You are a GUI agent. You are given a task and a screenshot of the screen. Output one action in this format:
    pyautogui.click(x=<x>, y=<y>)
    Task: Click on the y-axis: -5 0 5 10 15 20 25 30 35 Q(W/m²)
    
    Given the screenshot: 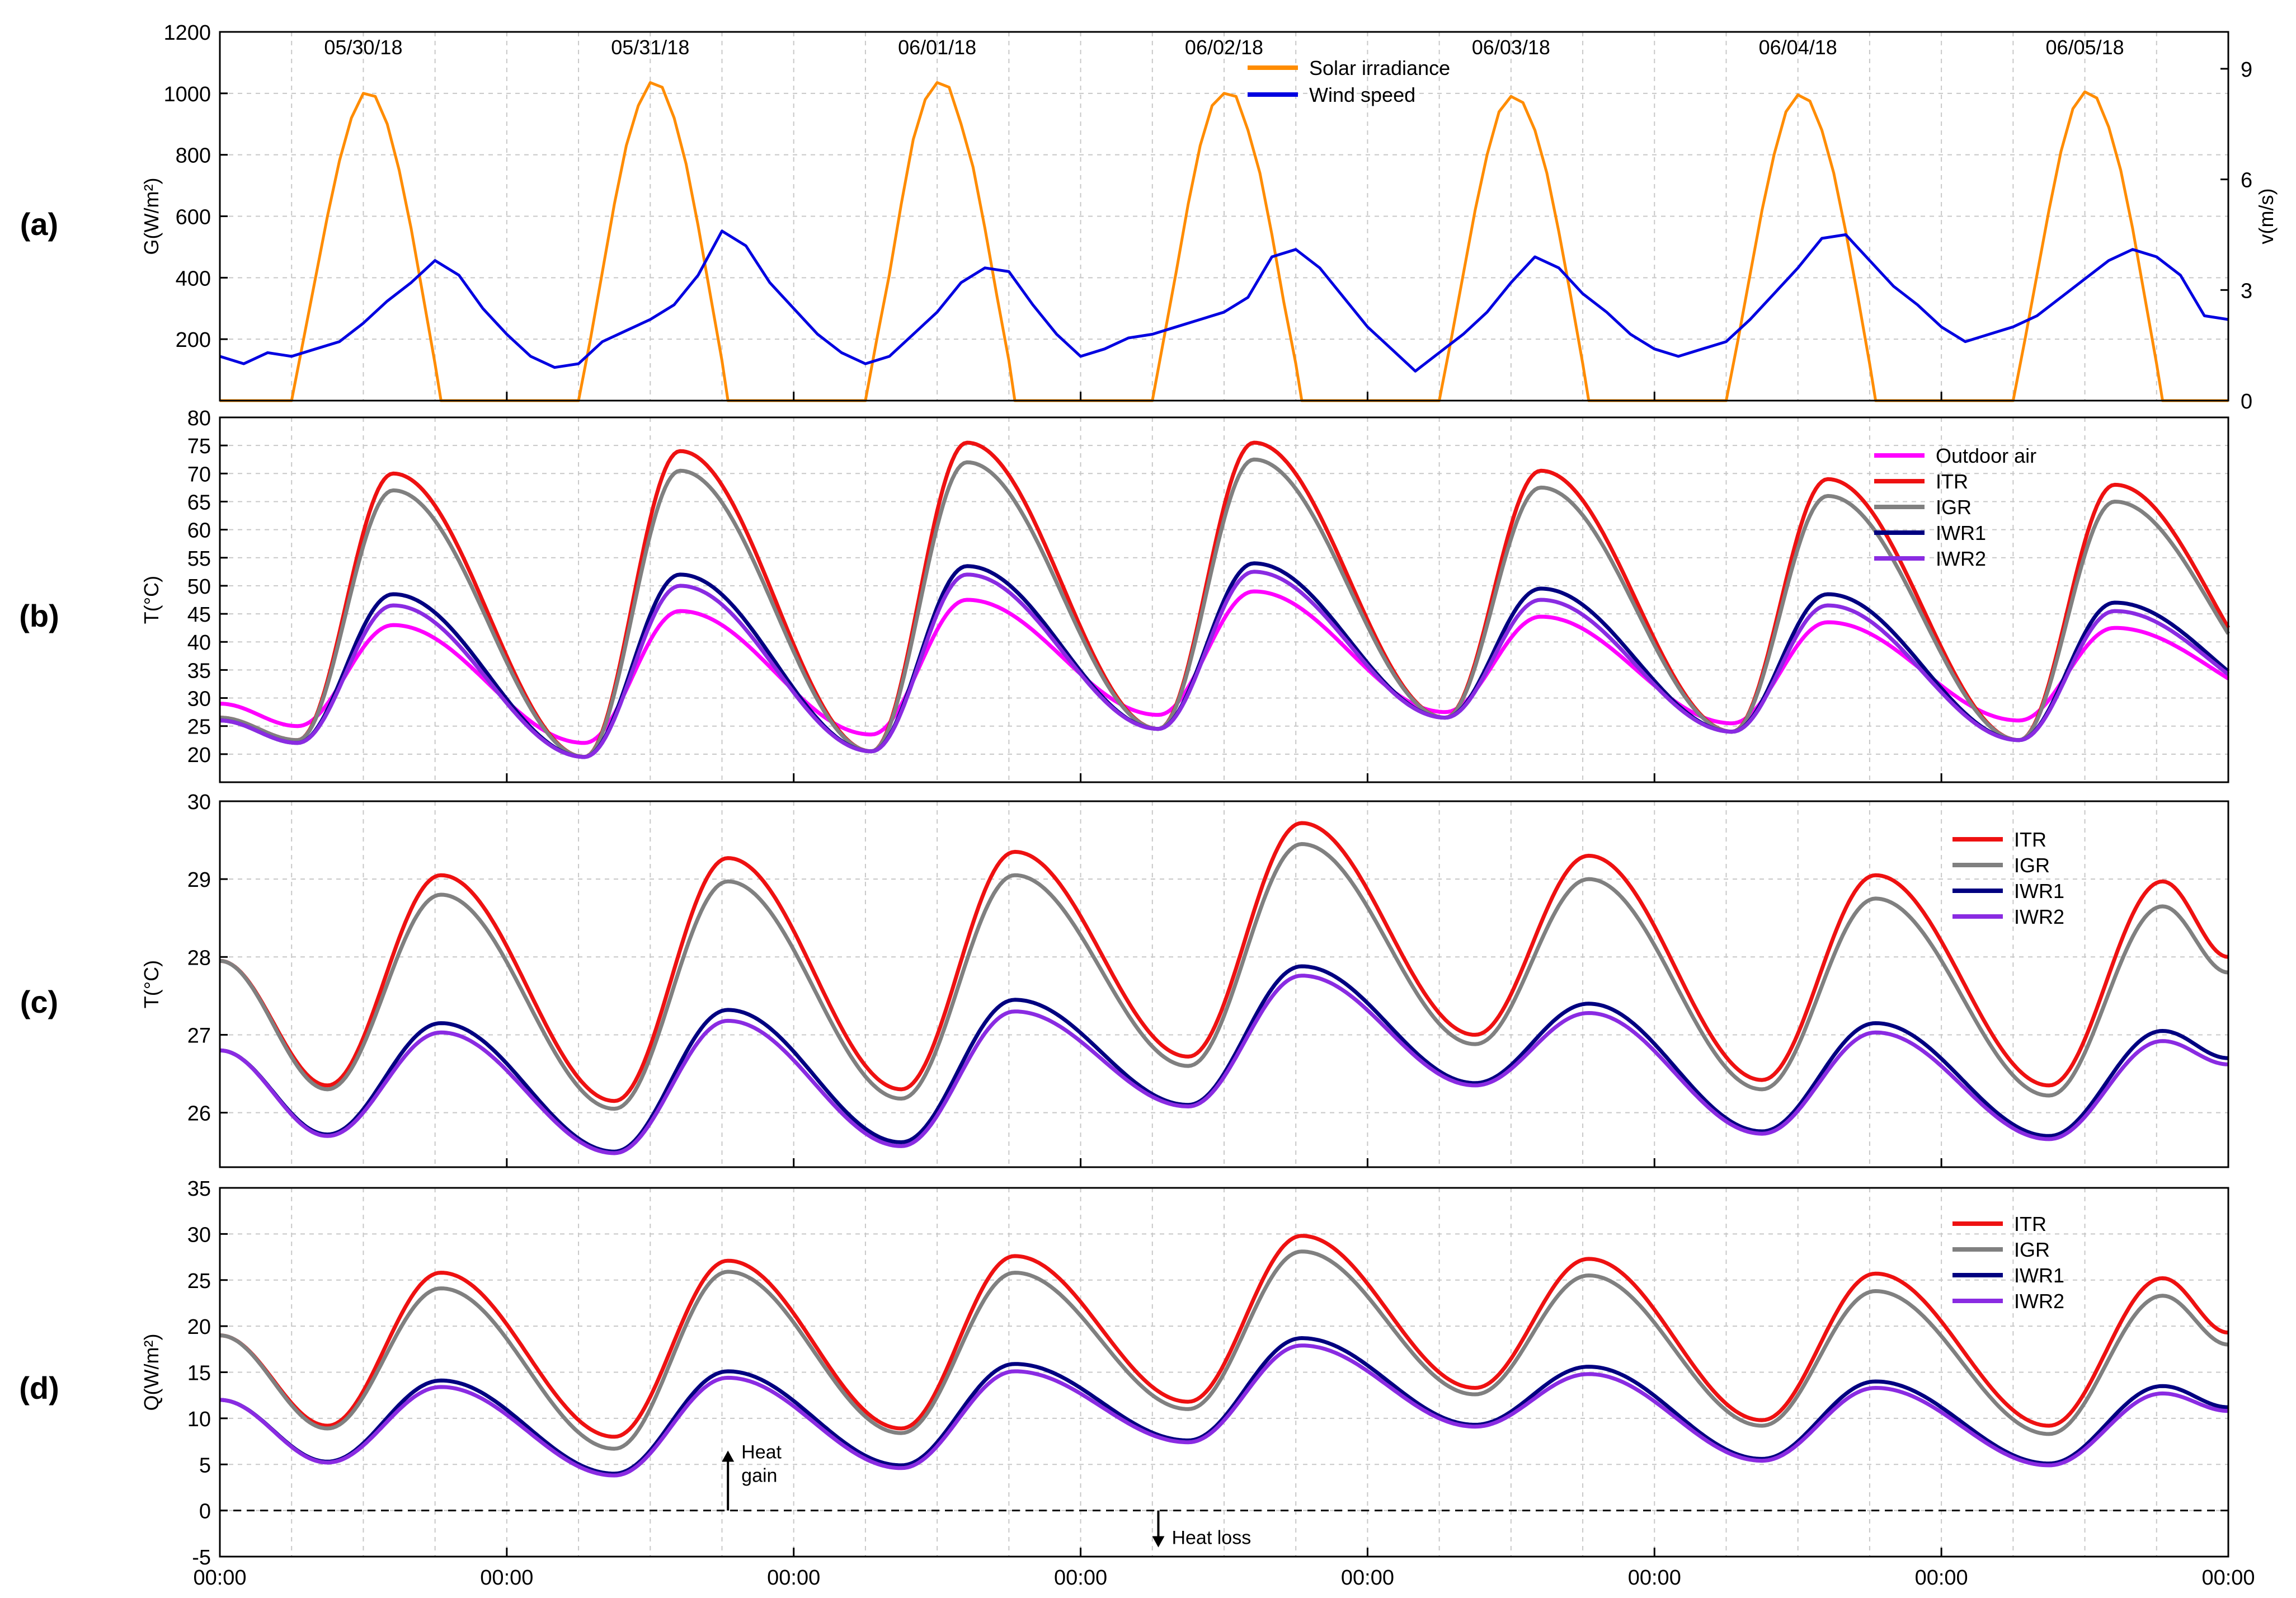 What is the action you would take?
    pyautogui.click(x=184, y=1373)
    